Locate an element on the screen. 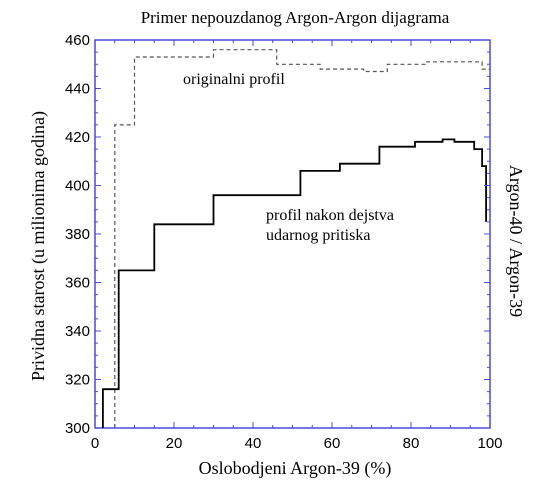 This screenshot has height=491, width=540. y-tick-label: 460 is located at coordinates (77, 40).